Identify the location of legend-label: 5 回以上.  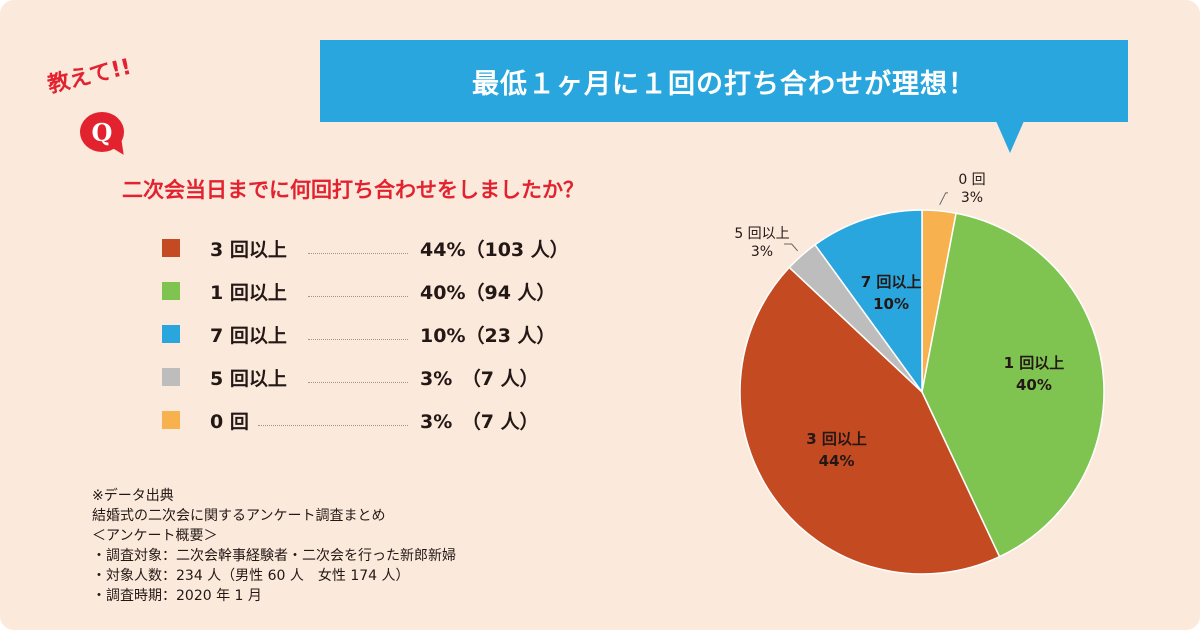
(248, 378).